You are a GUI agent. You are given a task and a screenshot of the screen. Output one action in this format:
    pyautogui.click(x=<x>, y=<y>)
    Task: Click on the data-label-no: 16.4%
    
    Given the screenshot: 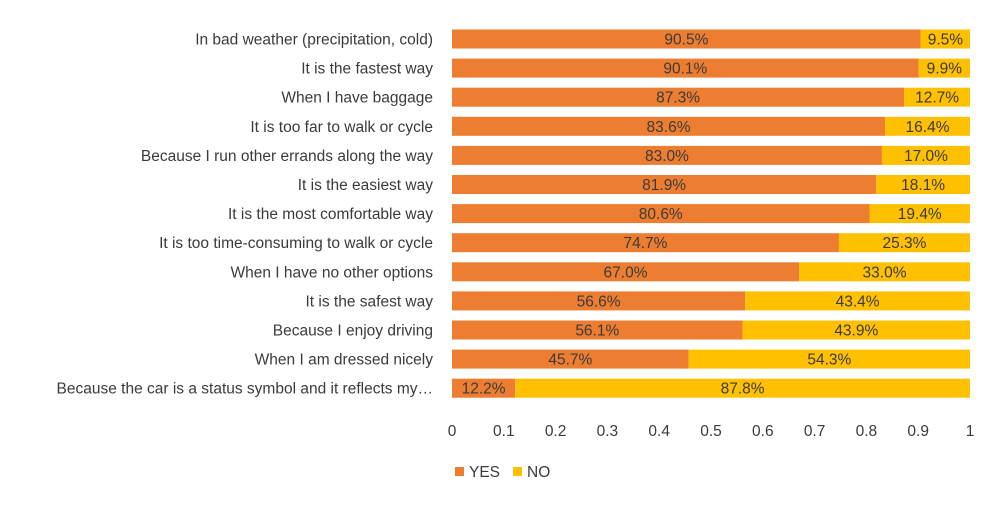 What is the action you would take?
    pyautogui.click(x=928, y=127)
    